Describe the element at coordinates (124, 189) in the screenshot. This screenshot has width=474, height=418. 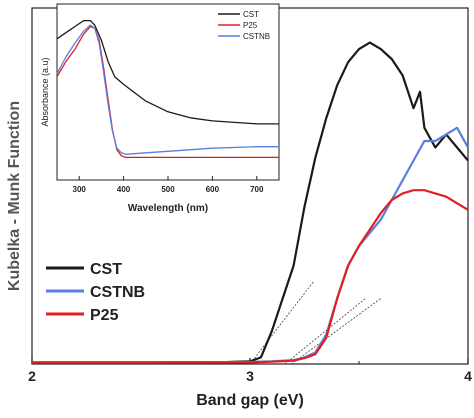
I see `inset-x-tick-label: 400` at that location.